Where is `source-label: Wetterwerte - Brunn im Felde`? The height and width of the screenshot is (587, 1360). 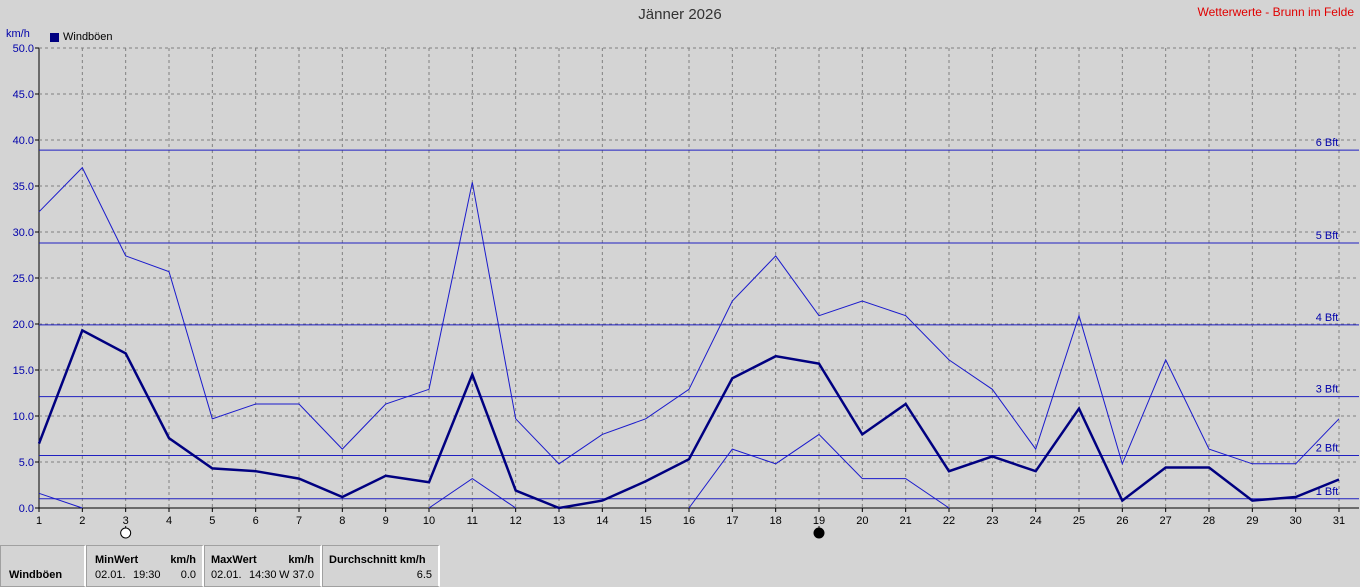 source-label: Wetterwerte - Brunn im Felde is located at coordinates (1276, 12).